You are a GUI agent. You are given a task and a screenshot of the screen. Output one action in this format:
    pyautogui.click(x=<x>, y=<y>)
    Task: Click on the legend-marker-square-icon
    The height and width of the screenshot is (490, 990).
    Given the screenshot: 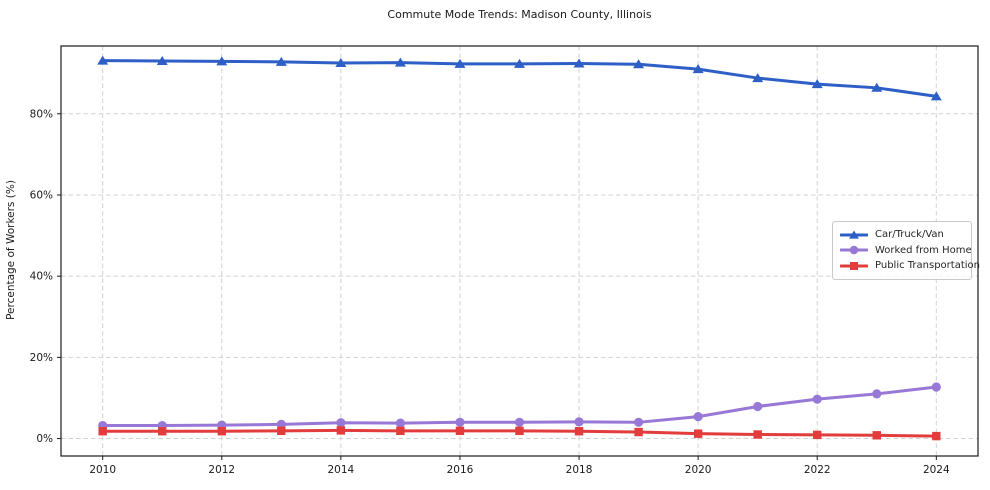 What is the action you would take?
    pyautogui.click(x=854, y=265)
    